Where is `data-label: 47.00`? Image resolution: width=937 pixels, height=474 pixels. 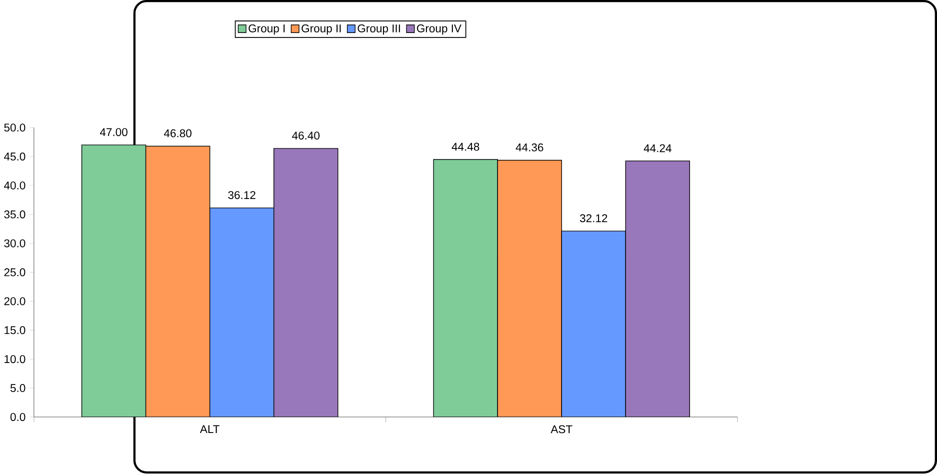 data-label: 47.00 is located at coordinates (114, 132).